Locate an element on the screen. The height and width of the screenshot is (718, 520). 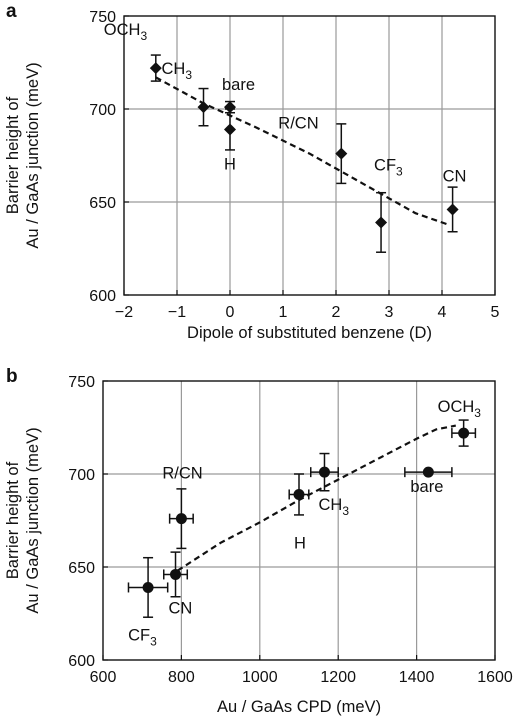
panel-label: b is located at coordinates (12, 376).